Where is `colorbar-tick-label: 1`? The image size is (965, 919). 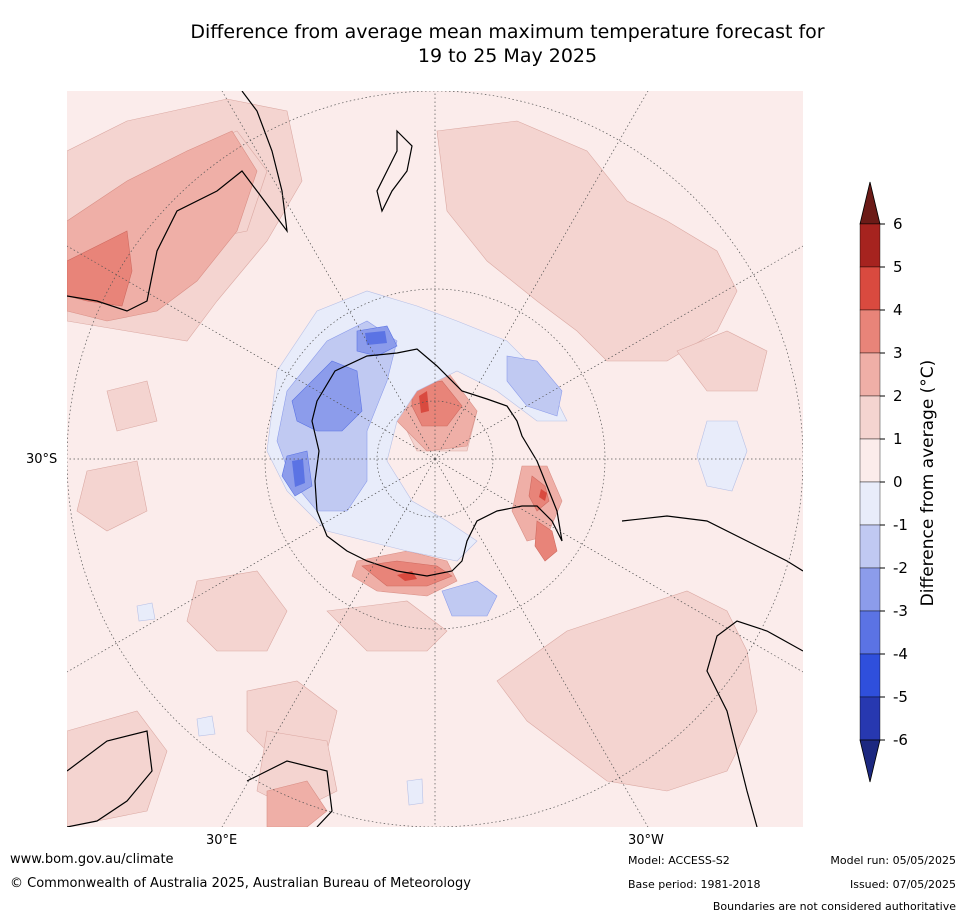
colorbar-tick-label: 1 is located at coordinates (898, 439).